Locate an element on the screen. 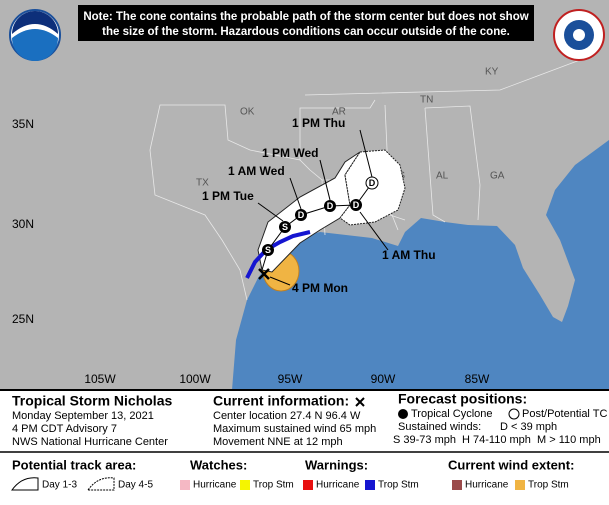 This screenshot has width=609, height=505. info-line: 4 PM CDT Advisory 7 is located at coordinates (64, 429).